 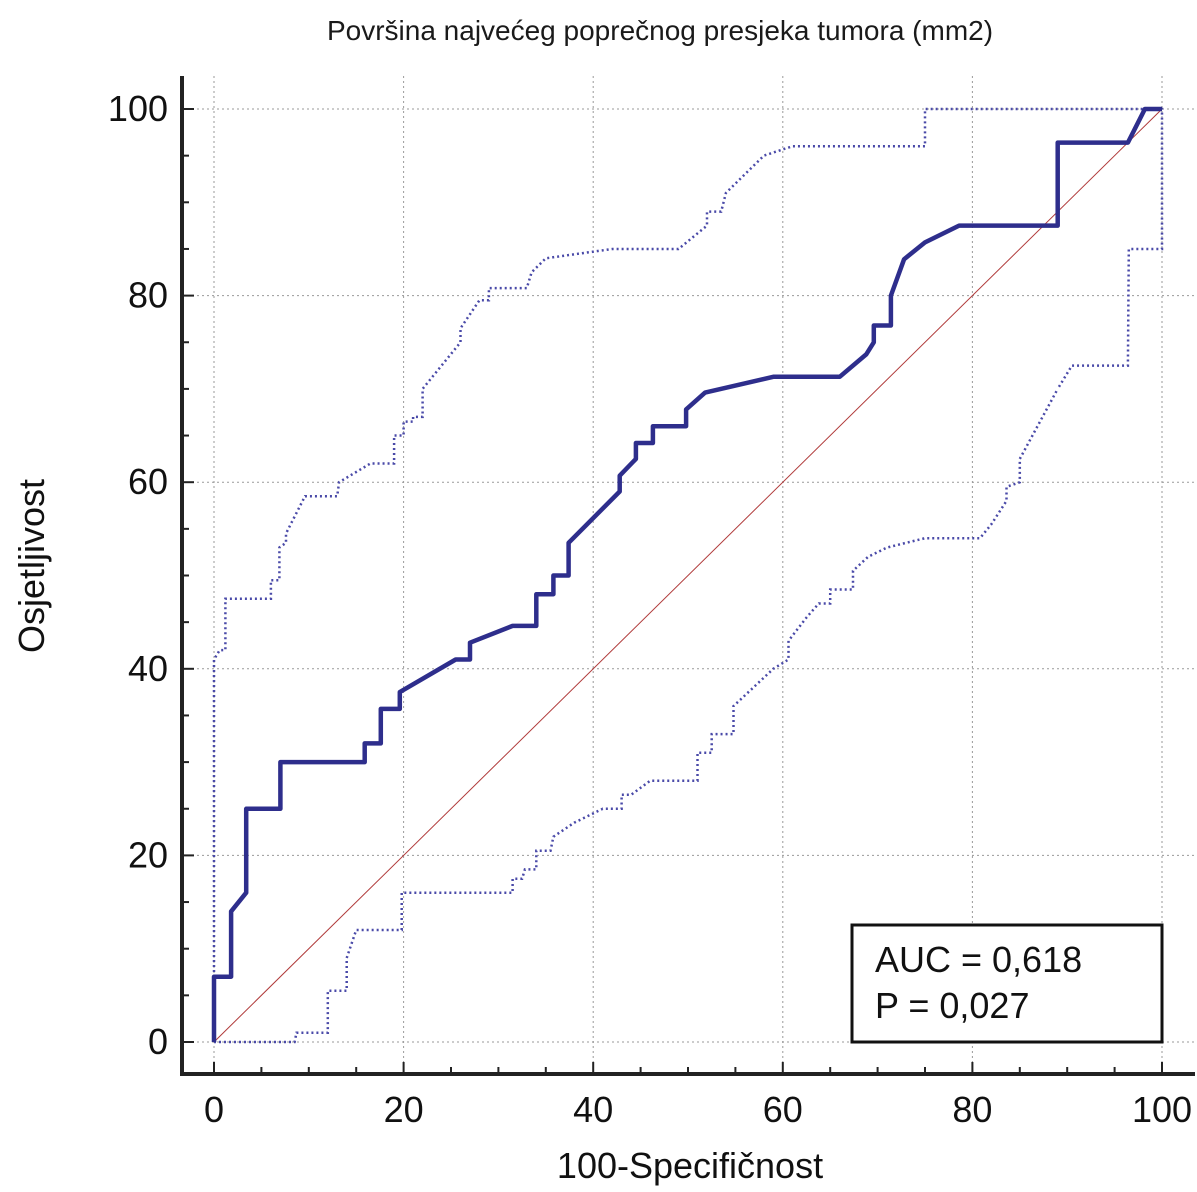 What do you see at coordinates (972, 1109) in the screenshot?
I see `x-tick-label: 80` at bounding box center [972, 1109].